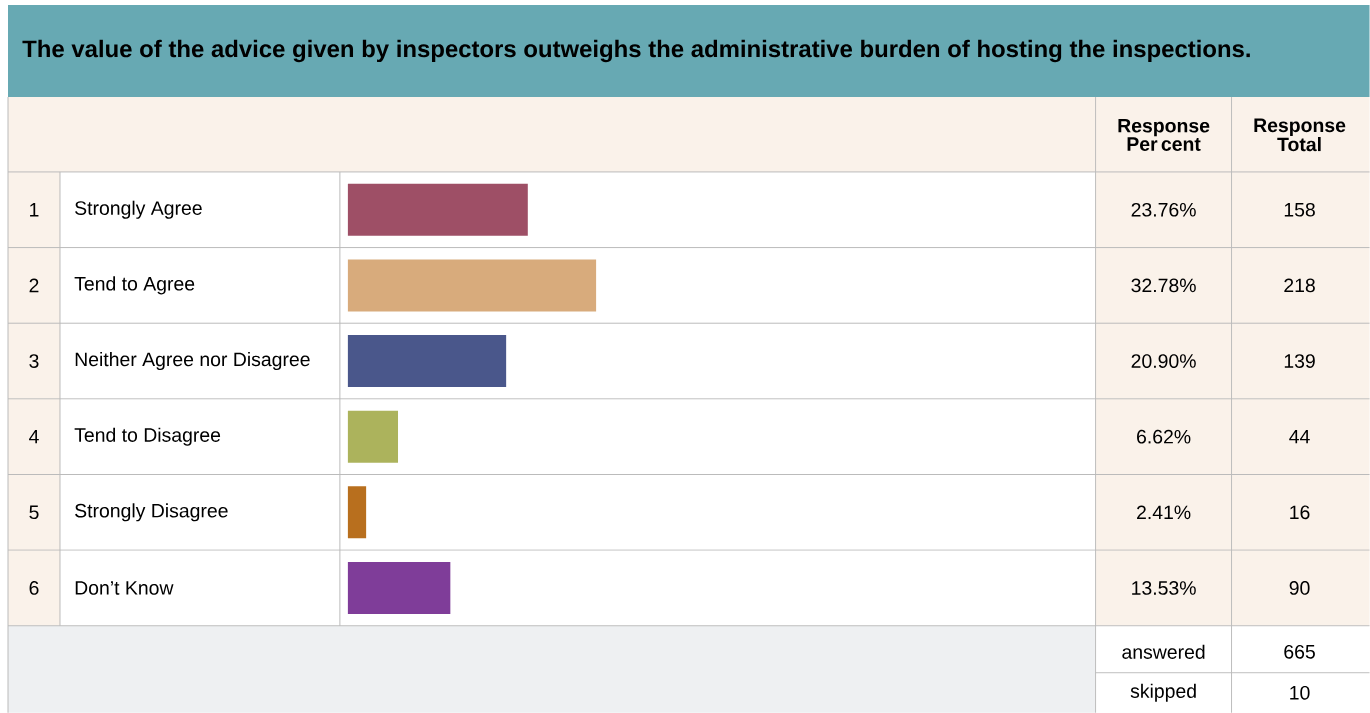 The image size is (1370, 713). What do you see at coordinates (1299, 361) in the screenshot?
I see `text: 139` at bounding box center [1299, 361].